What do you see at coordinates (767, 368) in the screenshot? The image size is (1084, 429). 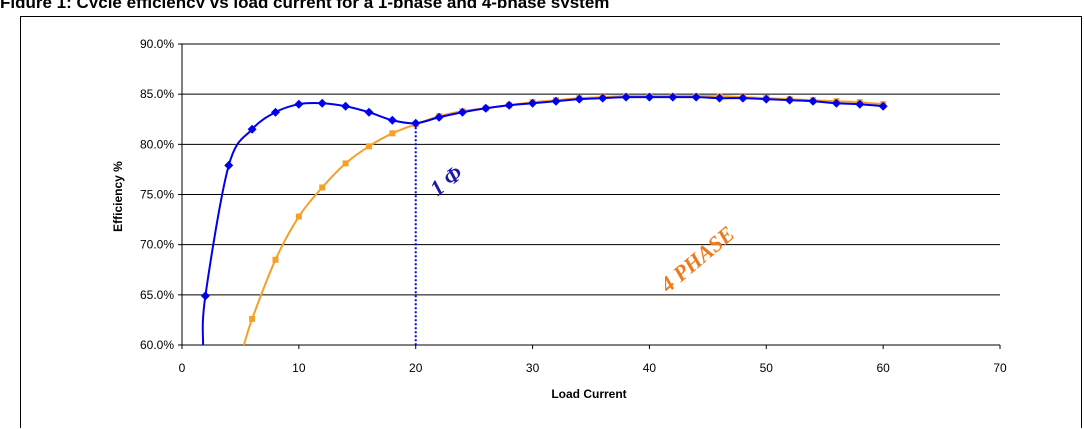 I see `x-tick-label: 50` at bounding box center [767, 368].